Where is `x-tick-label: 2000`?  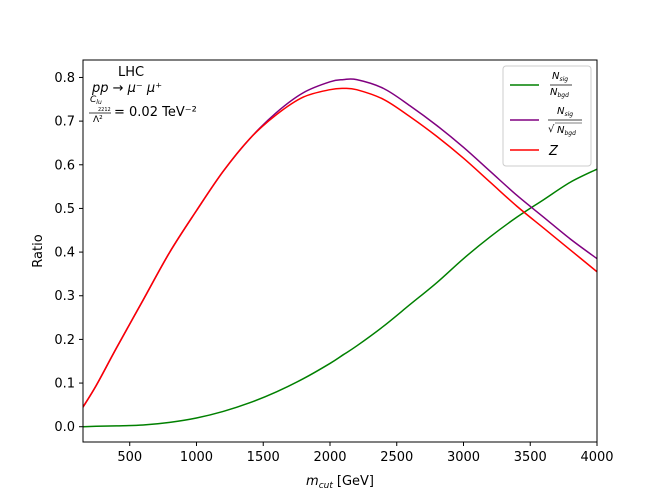
x-tick-label: 2000 is located at coordinates (329, 457).